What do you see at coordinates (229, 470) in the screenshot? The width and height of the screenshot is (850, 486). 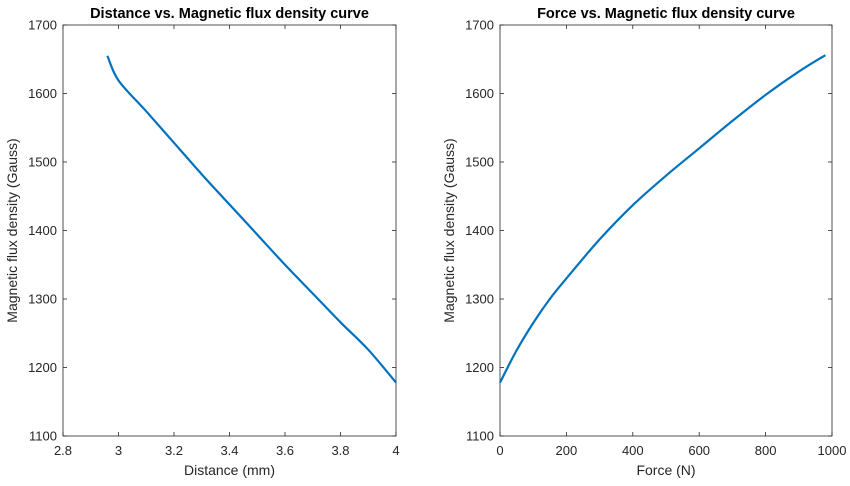 I see `x-axis-label: Distance (mm)` at bounding box center [229, 470].